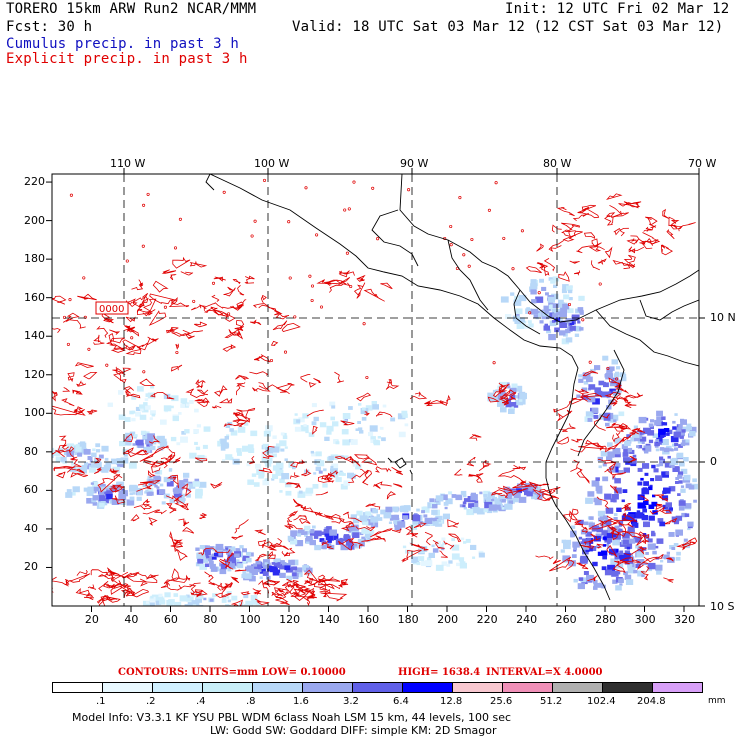 The width and height of the screenshot is (740, 740). Describe the element at coordinates (566, 619) in the screenshot. I see `x-tick-label: 260` at that location.